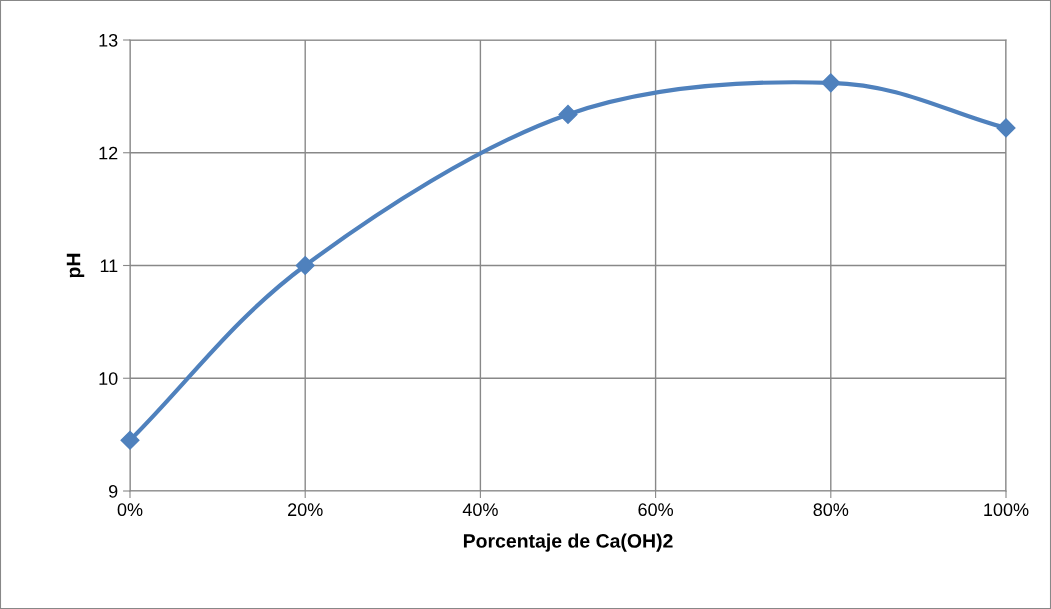 The height and width of the screenshot is (609, 1051). What do you see at coordinates (75, 265) in the screenshot?
I see `y-axis-title: pH` at bounding box center [75, 265].